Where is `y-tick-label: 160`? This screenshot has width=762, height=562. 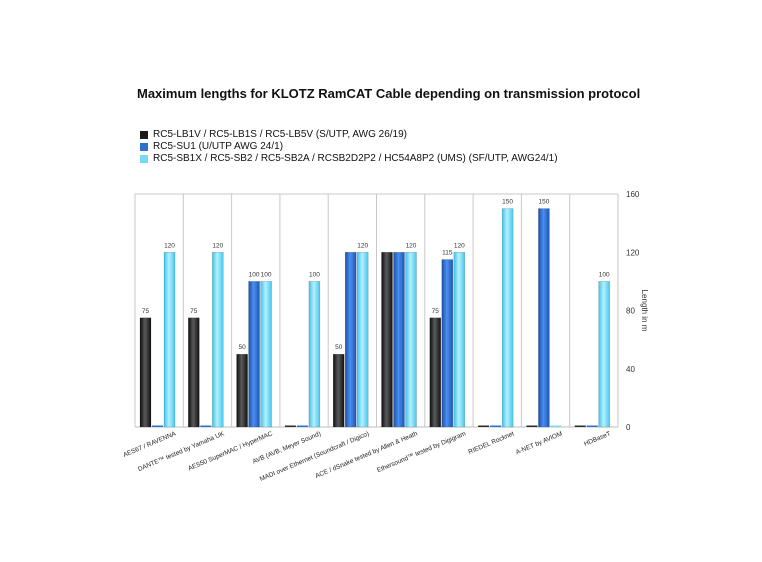
y-tick-label: 160 is located at coordinates (633, 194).